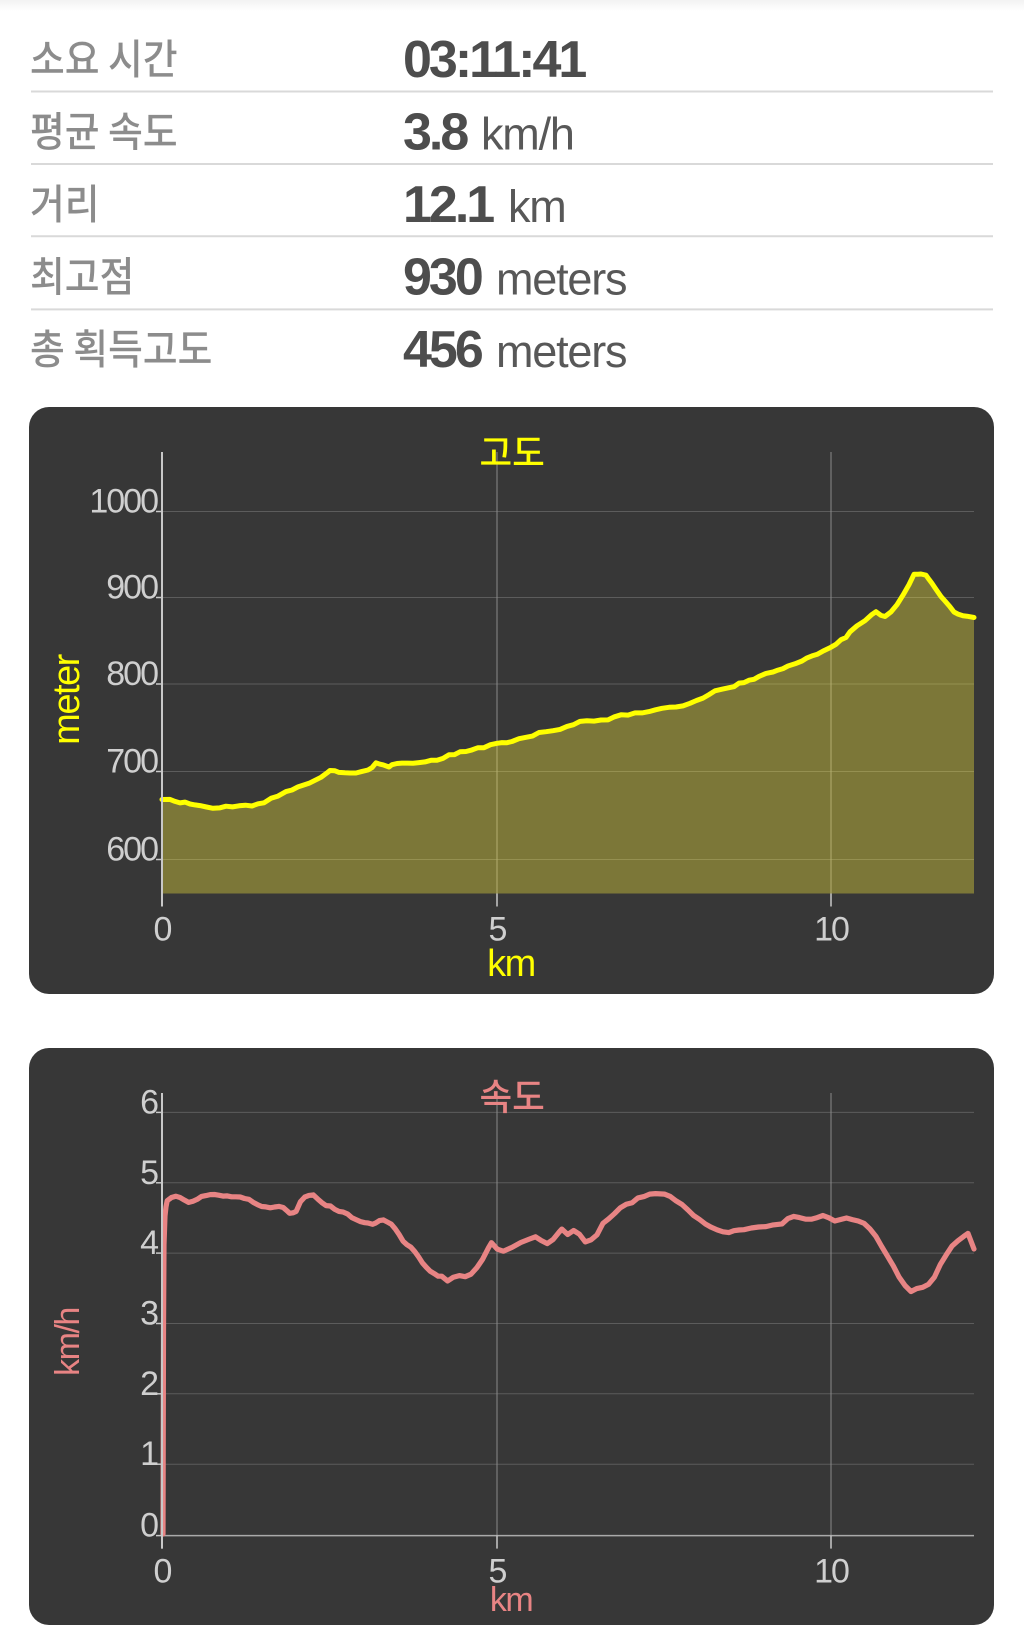  What do you see at coordinates (67, 698) in the screenshot?
I see `svg-text: meter` at bounding box center [67, 698].